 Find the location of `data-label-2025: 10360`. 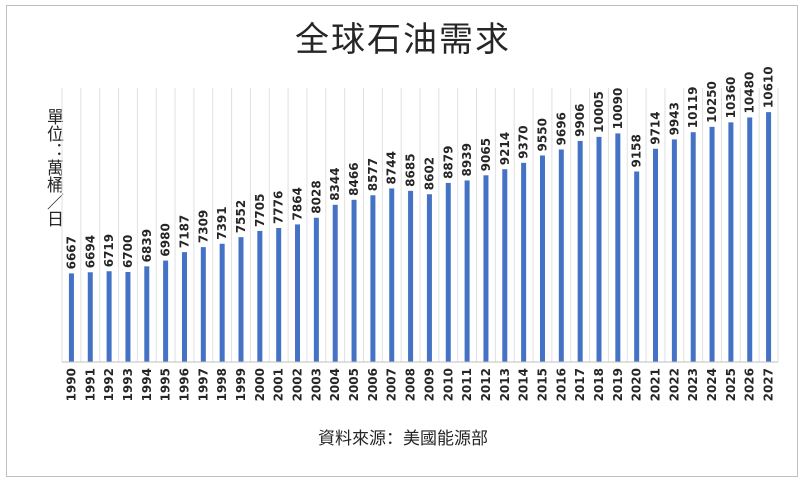

data-label-2025: 10360 is located at coordinates (731, 98).